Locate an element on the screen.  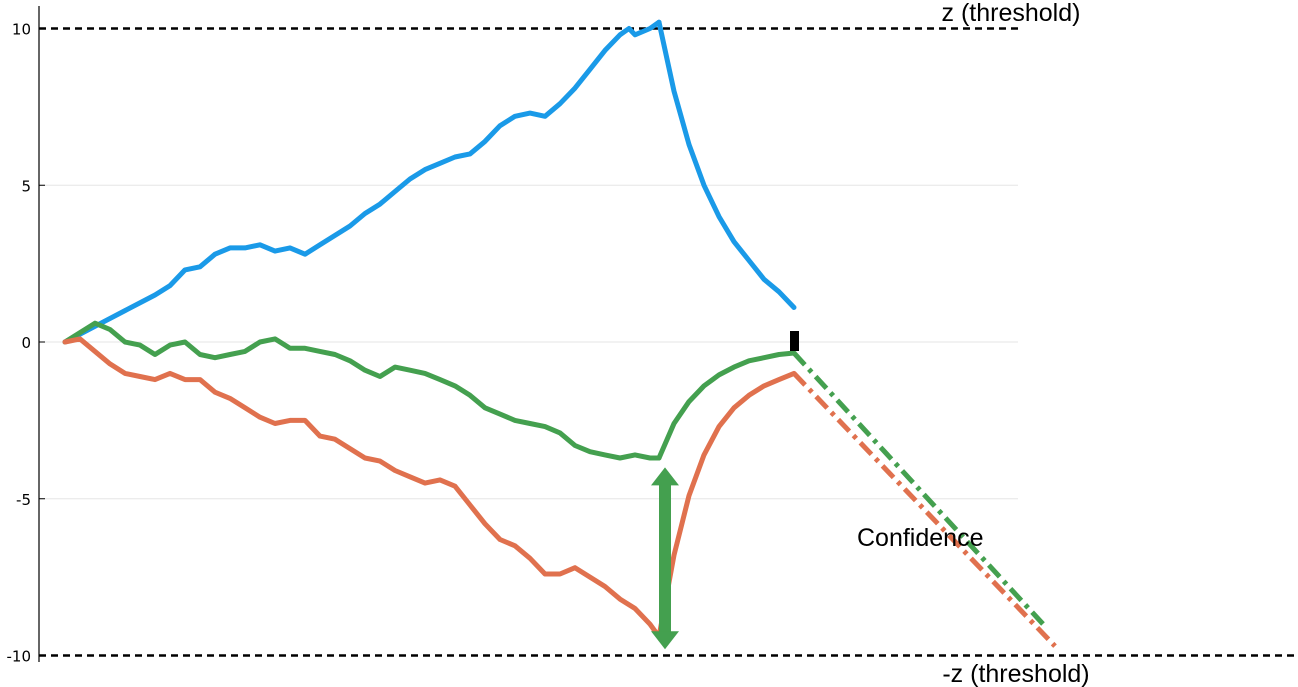
lower-threshold-label: -z (threshold) is located at coordinates (1015, 673).